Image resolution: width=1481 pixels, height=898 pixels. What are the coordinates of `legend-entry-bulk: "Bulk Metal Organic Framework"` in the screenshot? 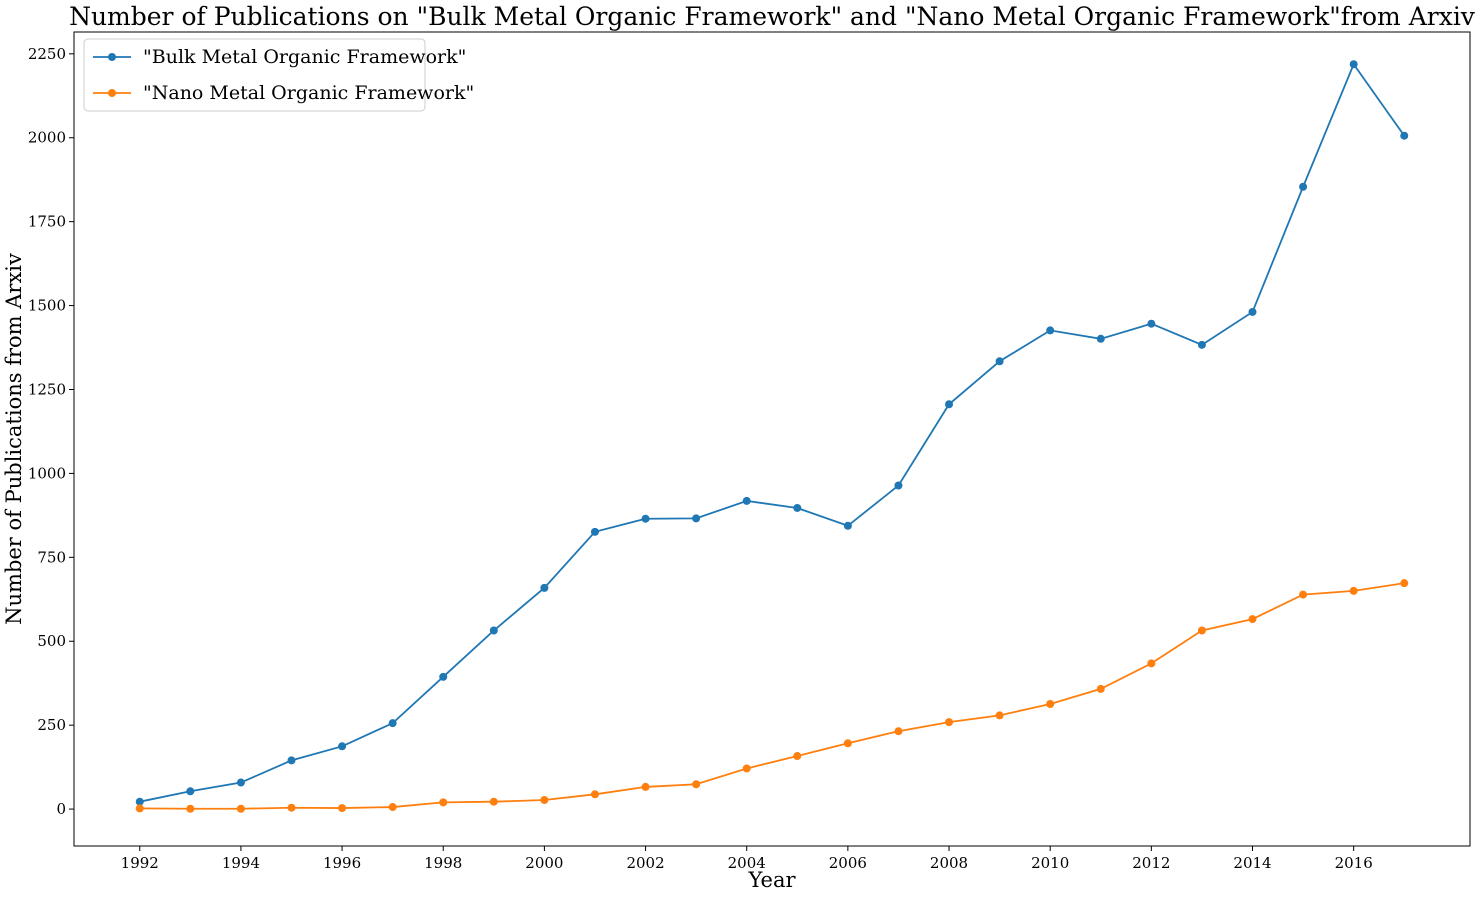 It's located at (279, 57).